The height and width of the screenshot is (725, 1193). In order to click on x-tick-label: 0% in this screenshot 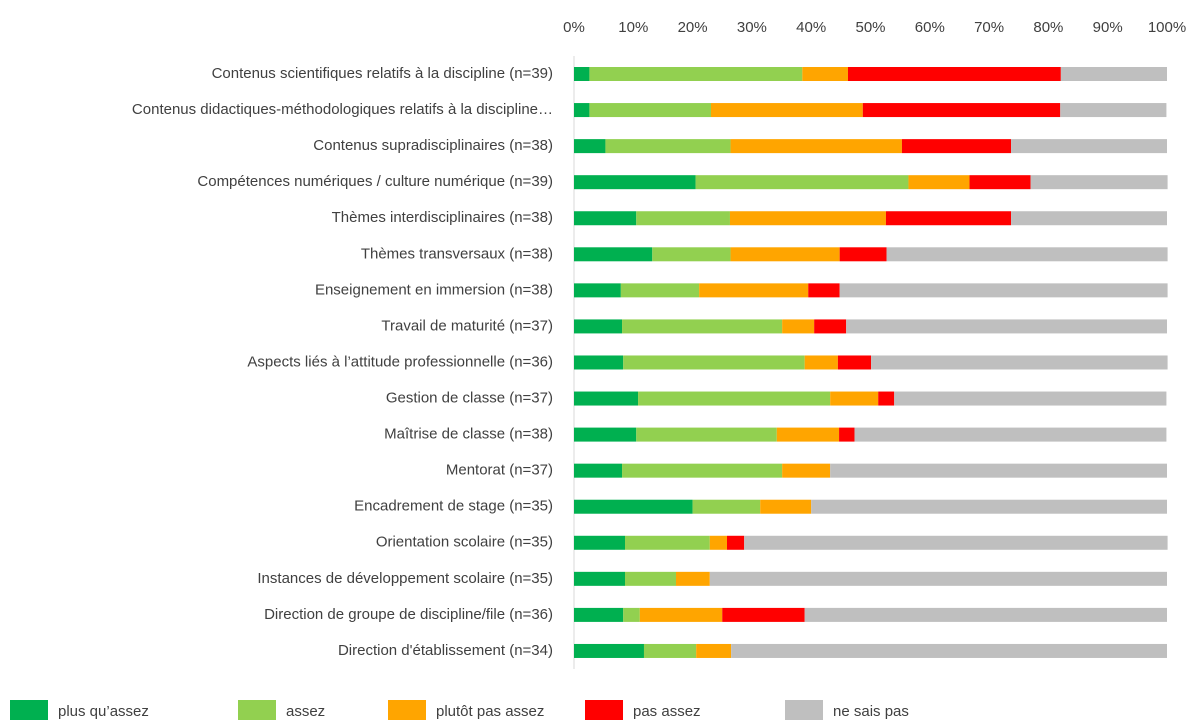, I will do `click(574, 27)`.